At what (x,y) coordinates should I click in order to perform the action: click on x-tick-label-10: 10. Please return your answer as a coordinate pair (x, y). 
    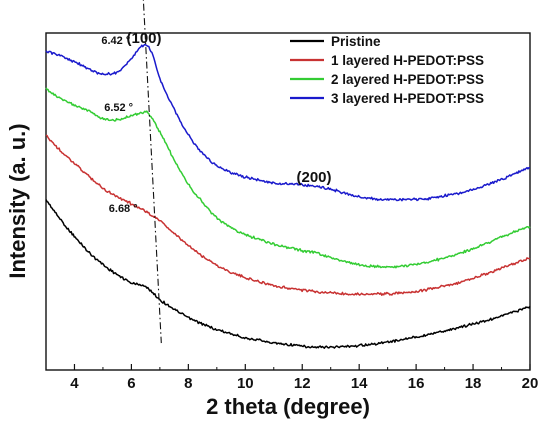
    Looking at the image, I should click on (245, 383).